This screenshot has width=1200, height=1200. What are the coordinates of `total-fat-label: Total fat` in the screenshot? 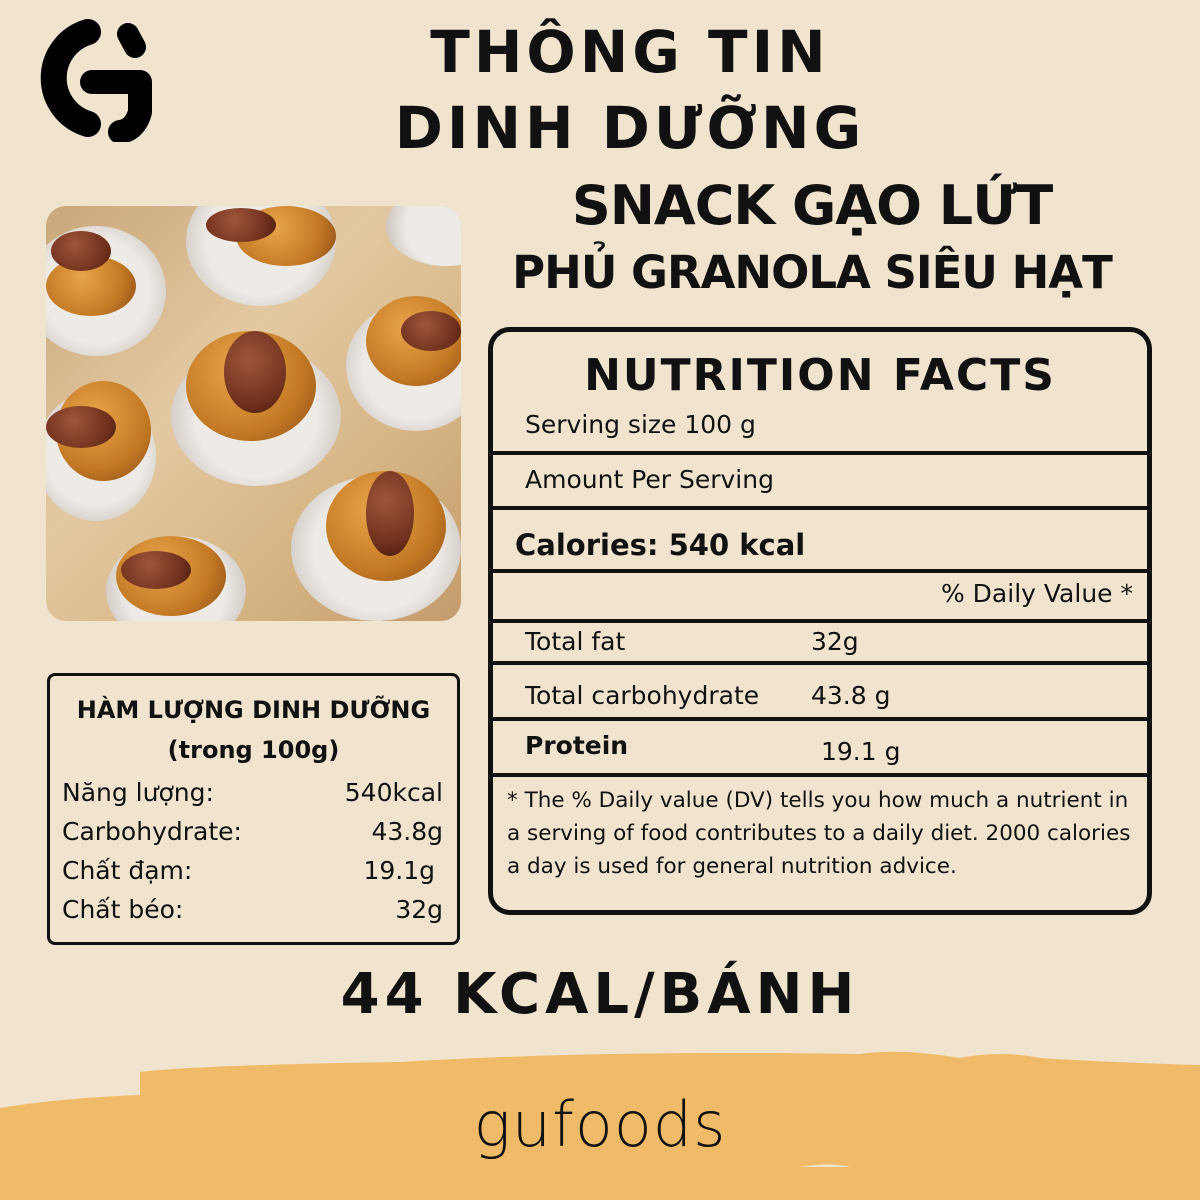 It's located at (575, 641).